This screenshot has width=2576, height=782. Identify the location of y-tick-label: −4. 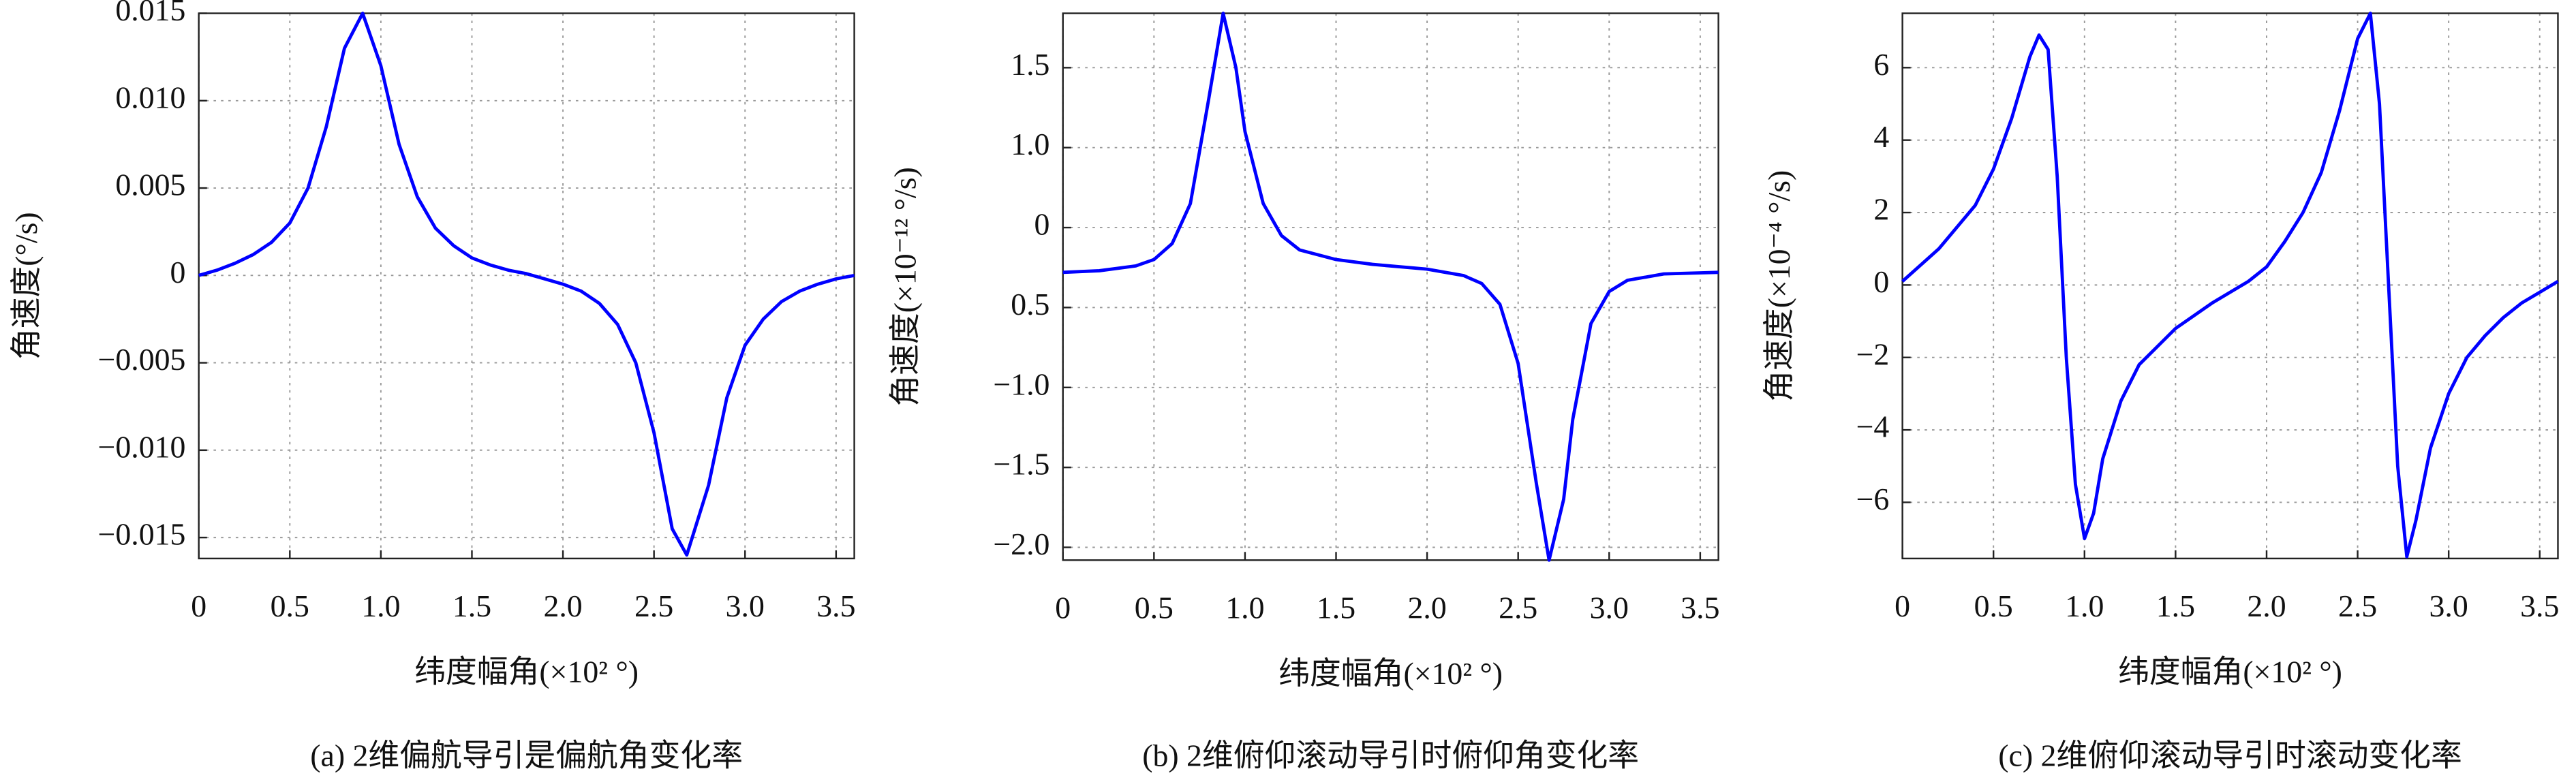
(1873, 426).